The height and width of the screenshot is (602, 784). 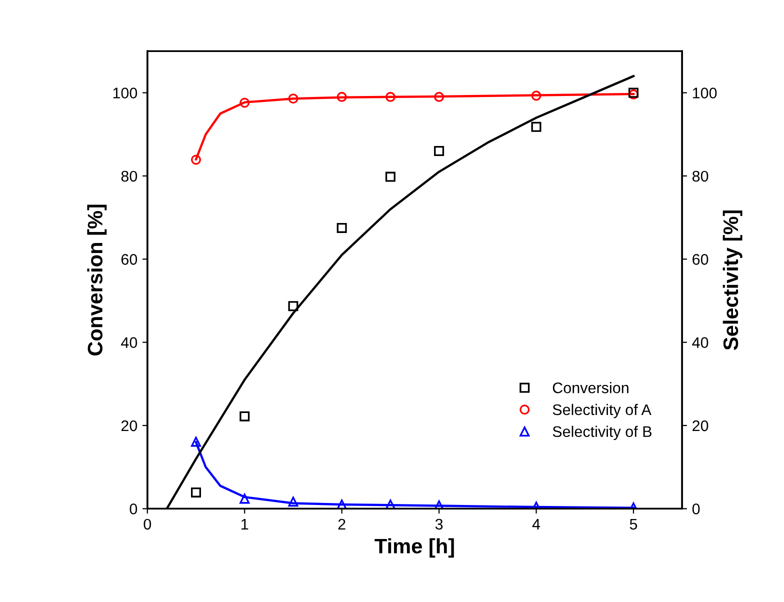 What do you see at coordinates (634, 524) in the screenshot?
I see `x-tick-label: 5` at bounding box center [634, 524].